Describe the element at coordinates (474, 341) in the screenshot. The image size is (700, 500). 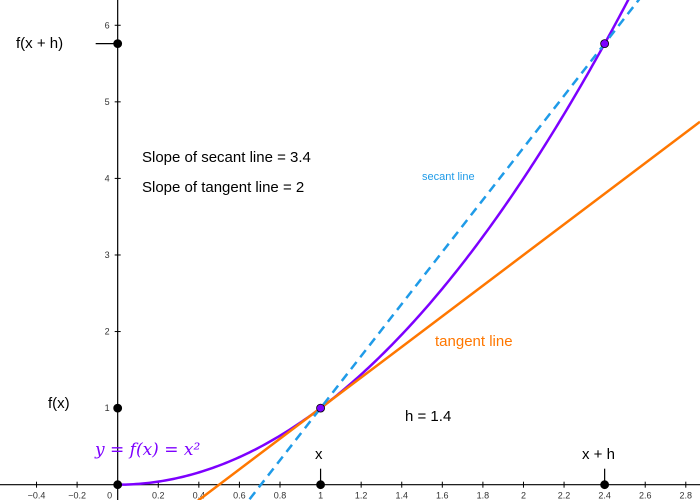
I see `tangent-line-label: tangent line` at that location.